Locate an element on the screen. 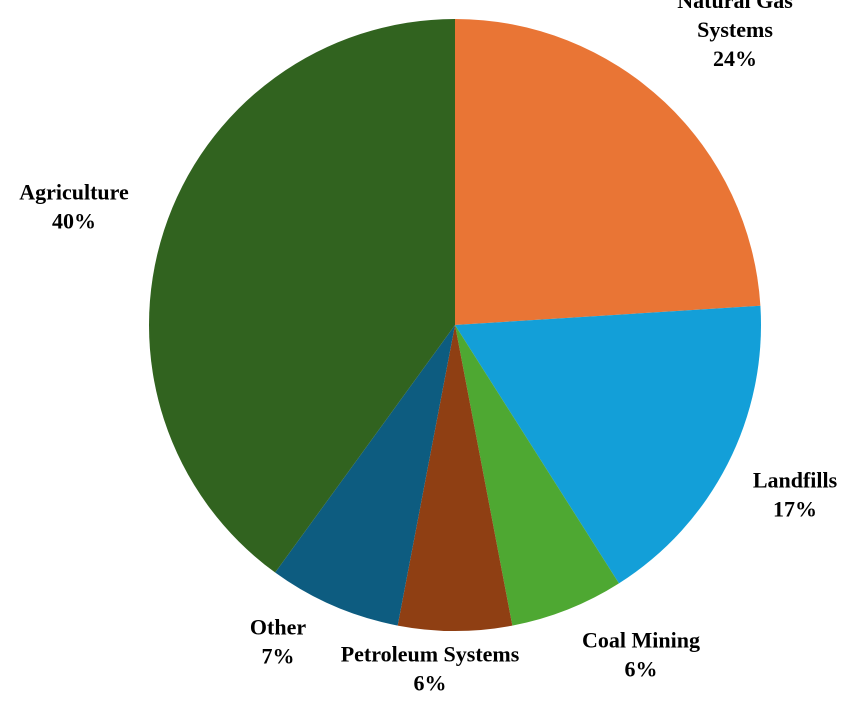 This screenshot has width=851, height=715. slice-value-label: 24% is located at coordinates (735, 58).